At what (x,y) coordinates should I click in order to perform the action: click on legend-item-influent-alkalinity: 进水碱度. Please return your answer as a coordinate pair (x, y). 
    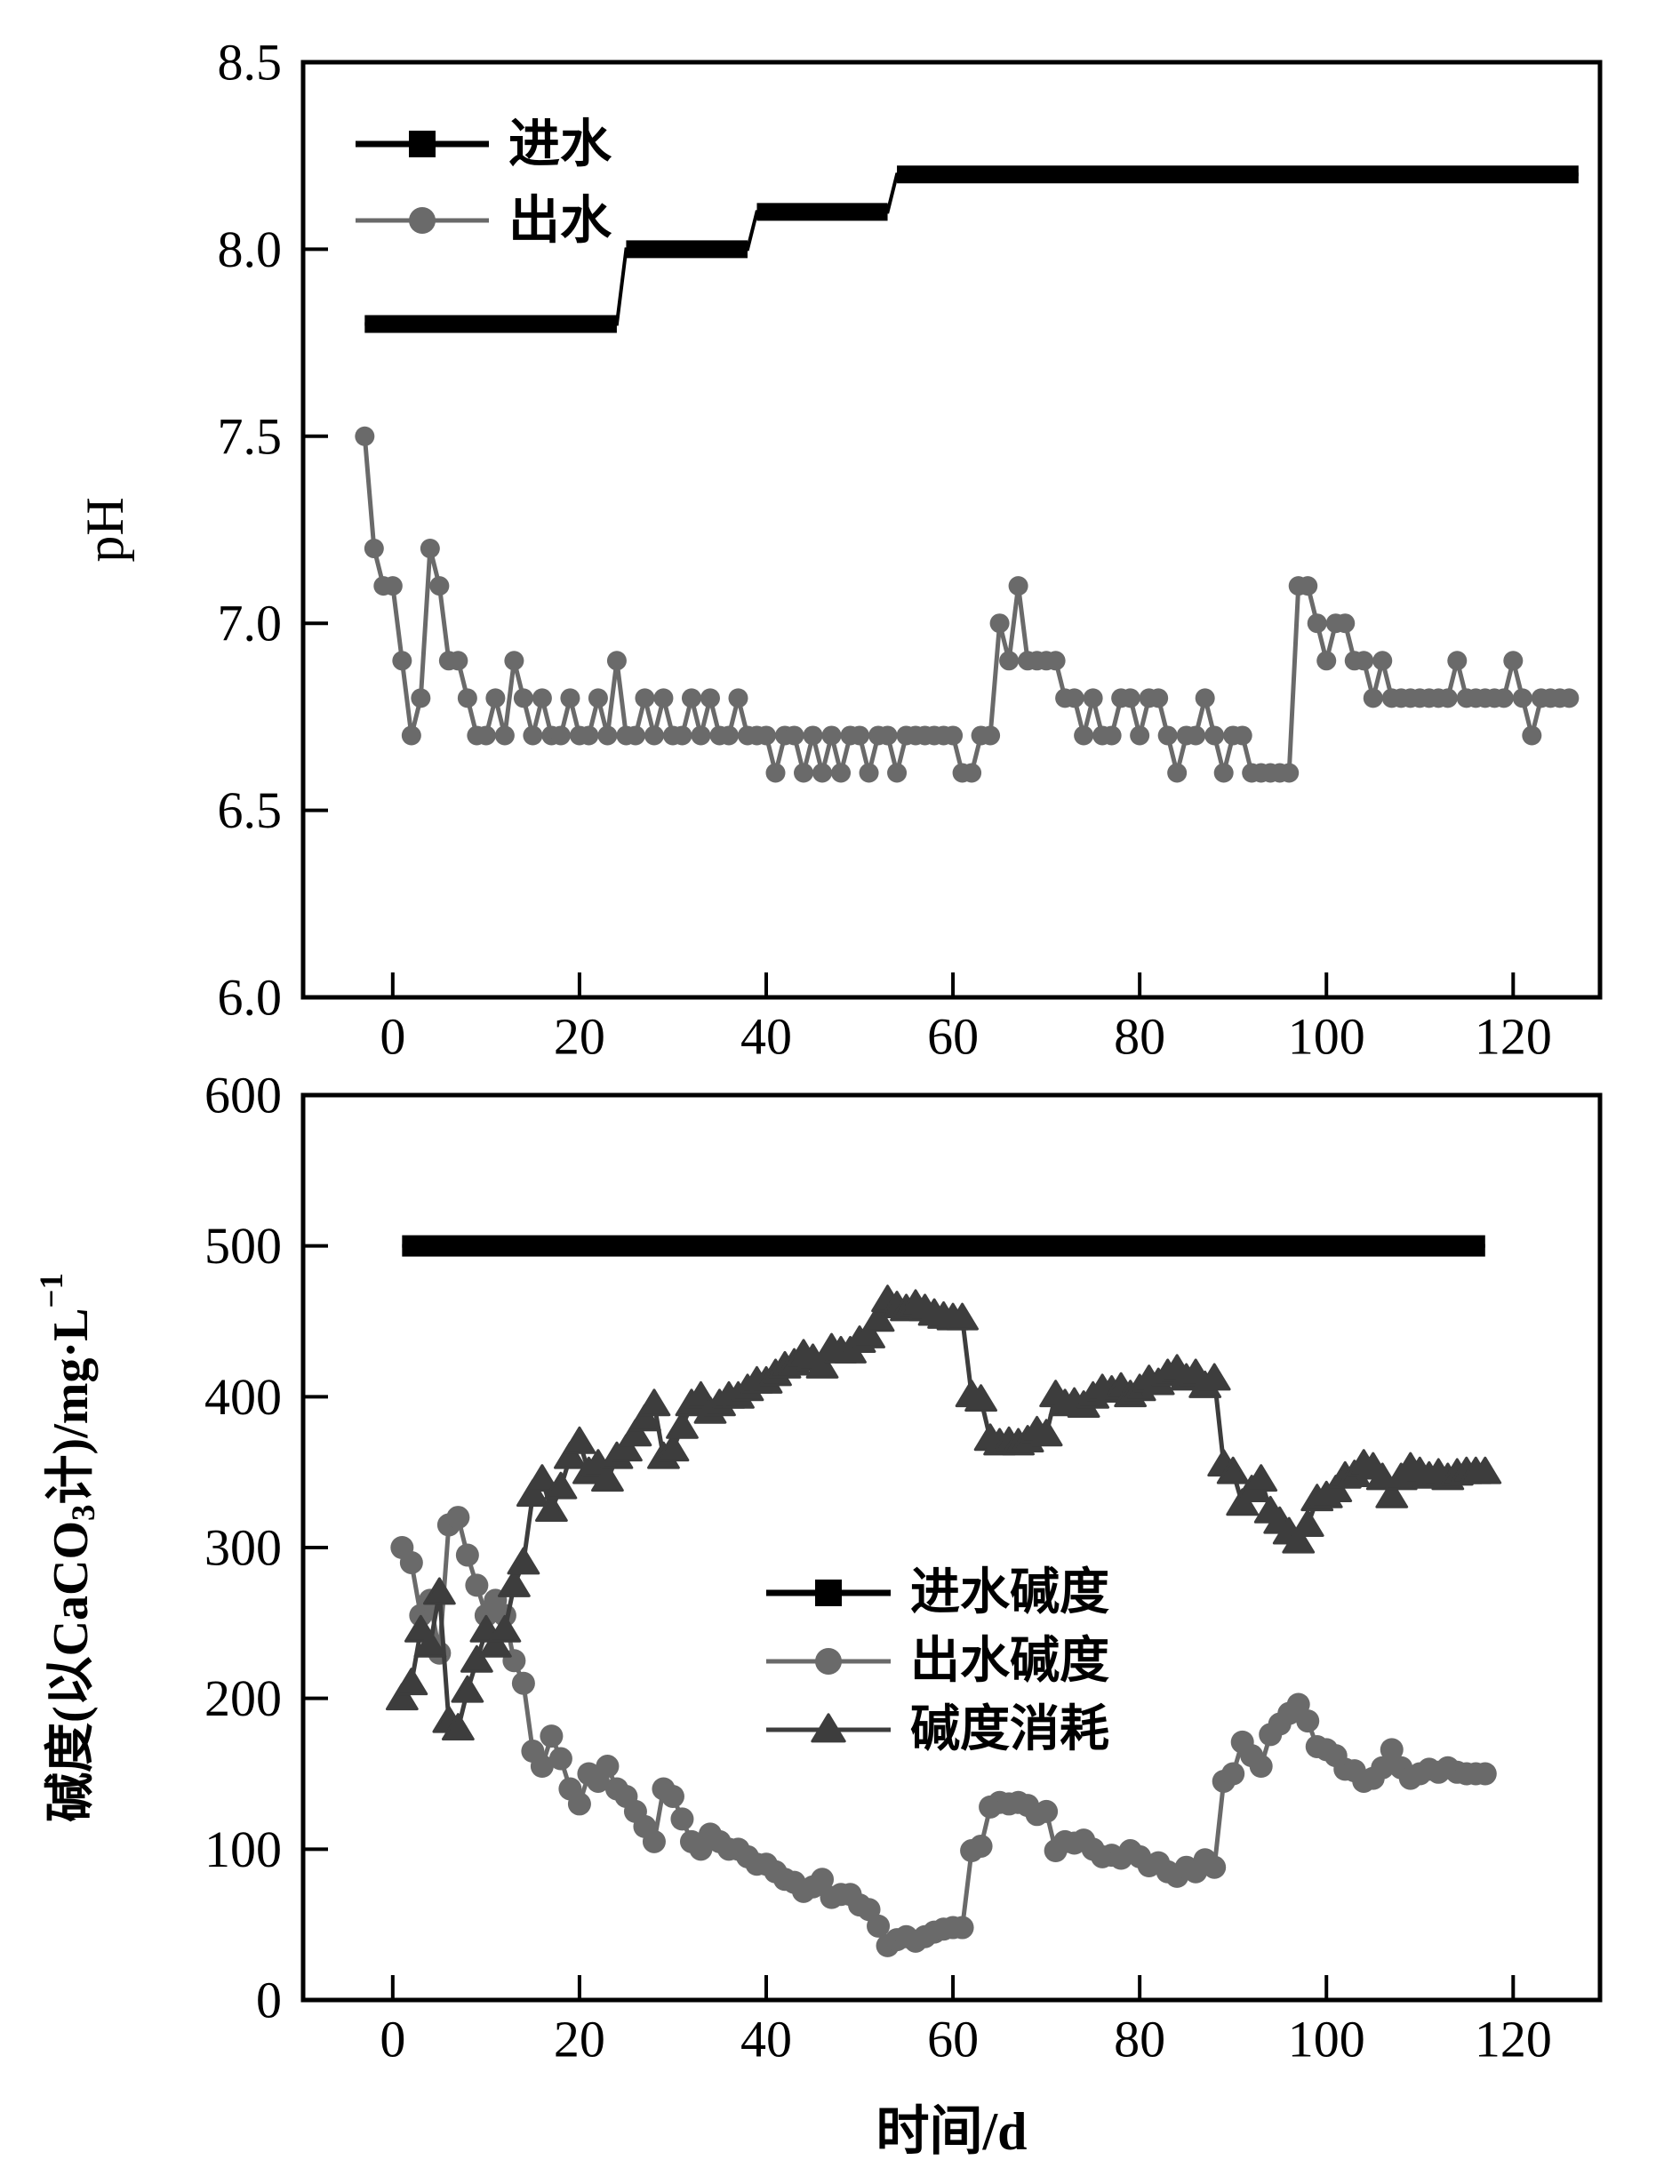
    Looking at the image, I should click on (937, 1592).